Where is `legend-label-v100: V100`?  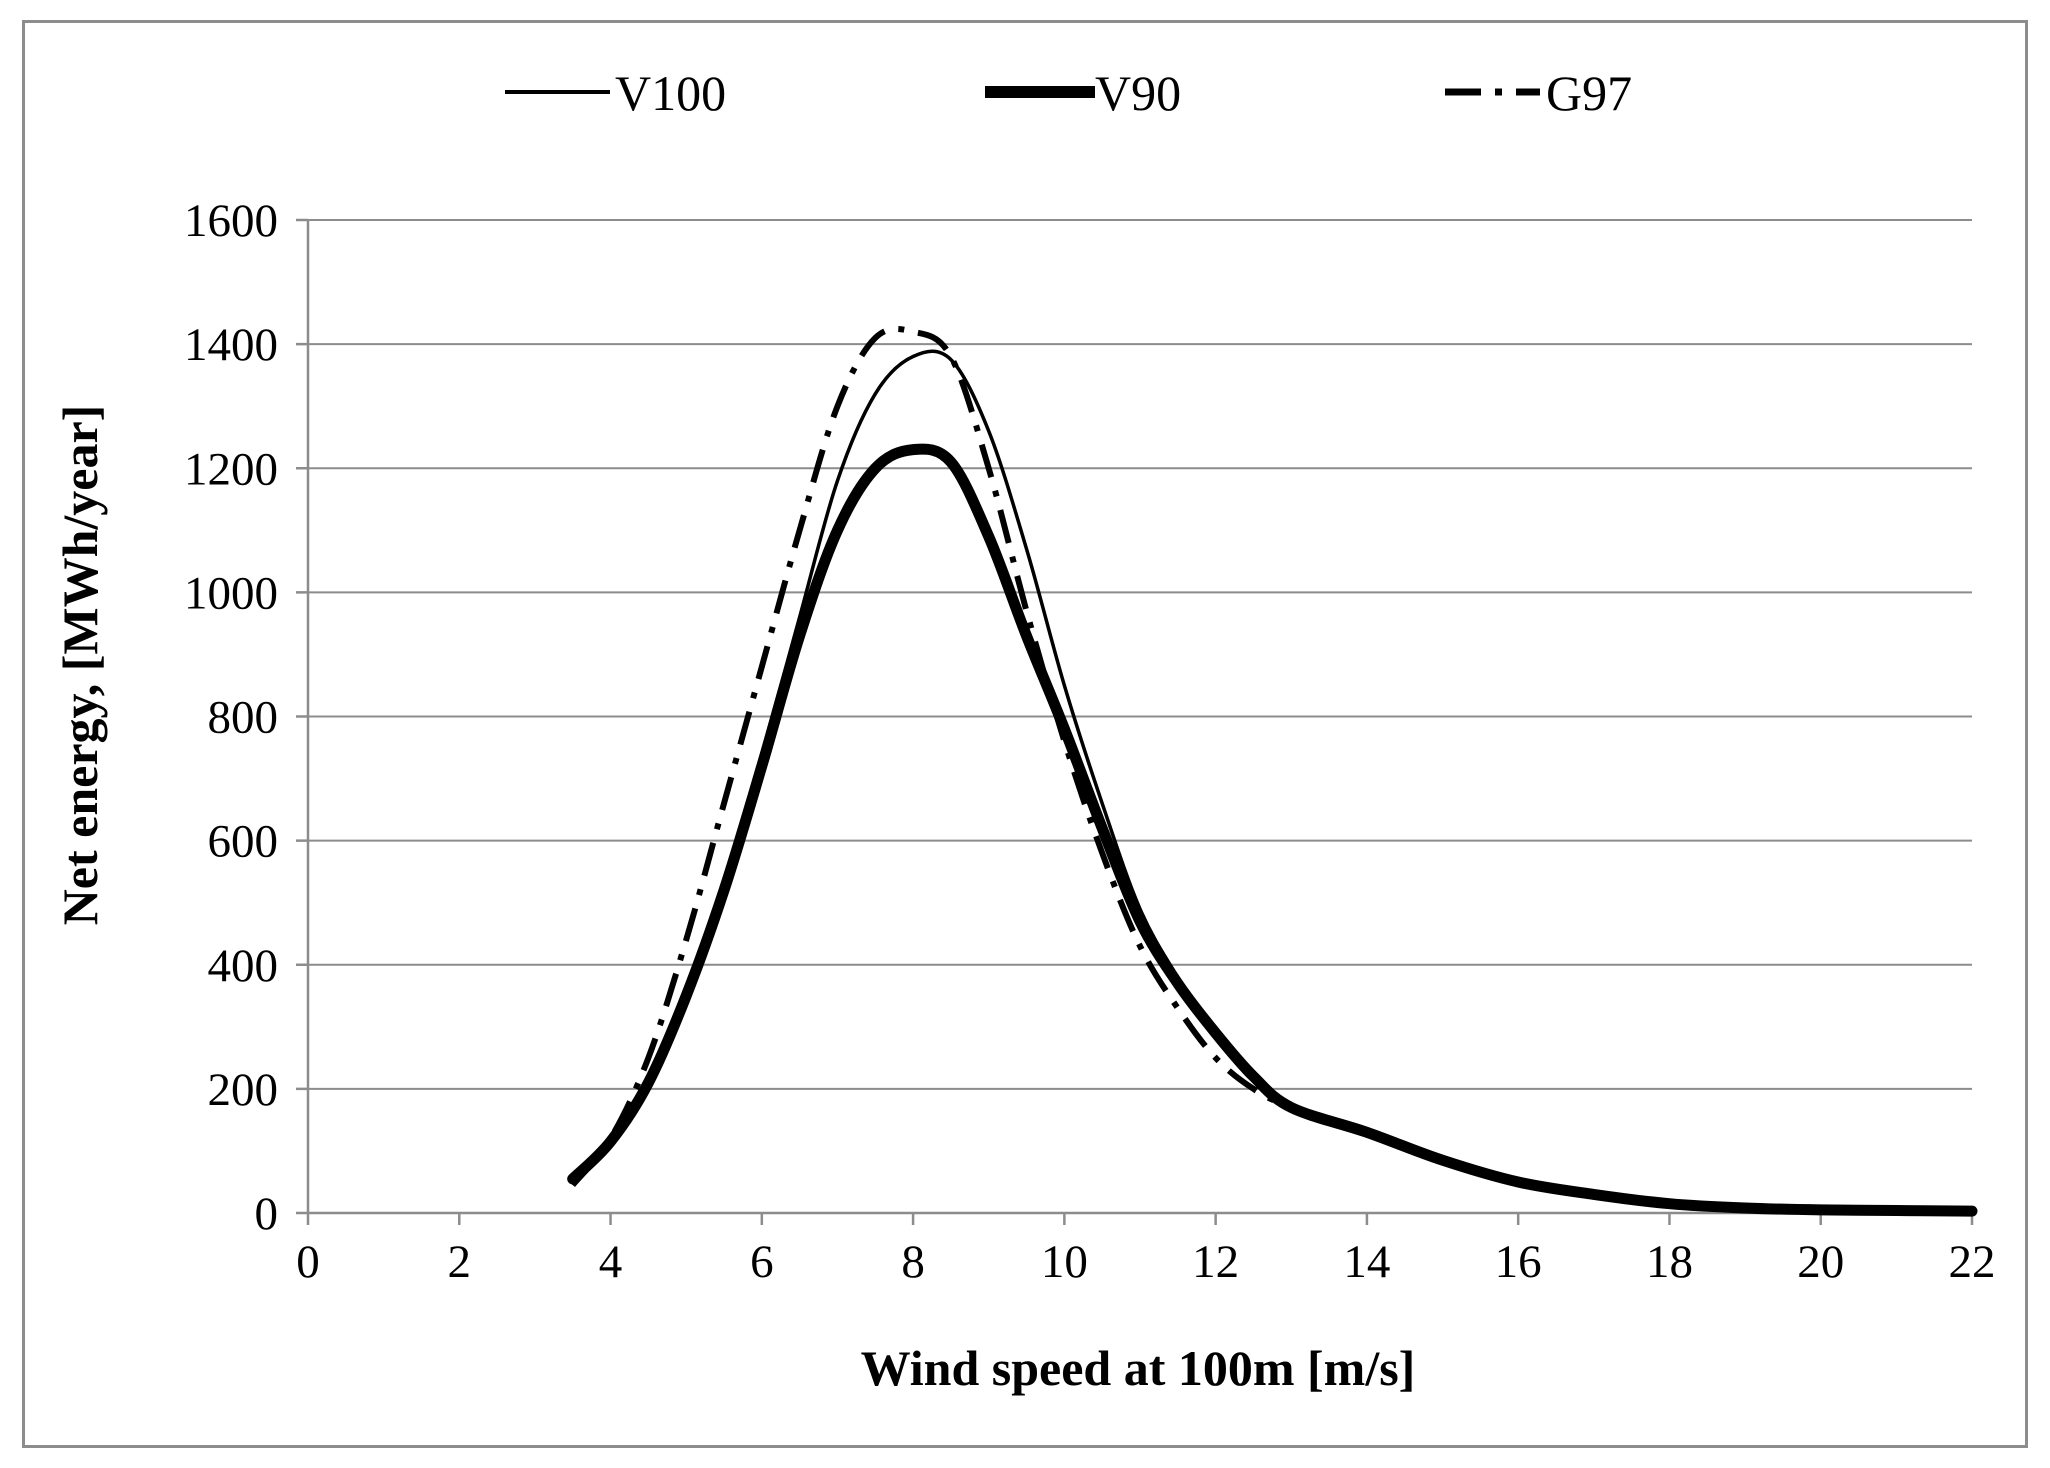 legend-label-v100: V100 is located at coordinates (670, 93).